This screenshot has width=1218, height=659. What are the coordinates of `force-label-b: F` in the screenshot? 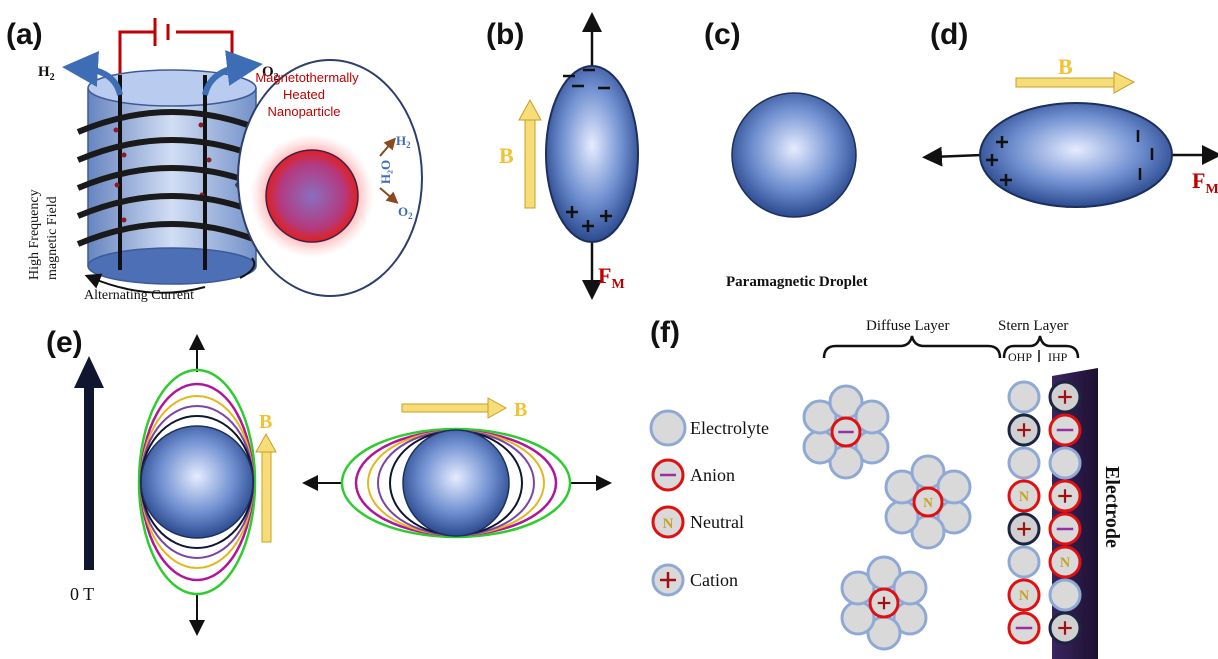 It's located at (604, 275).